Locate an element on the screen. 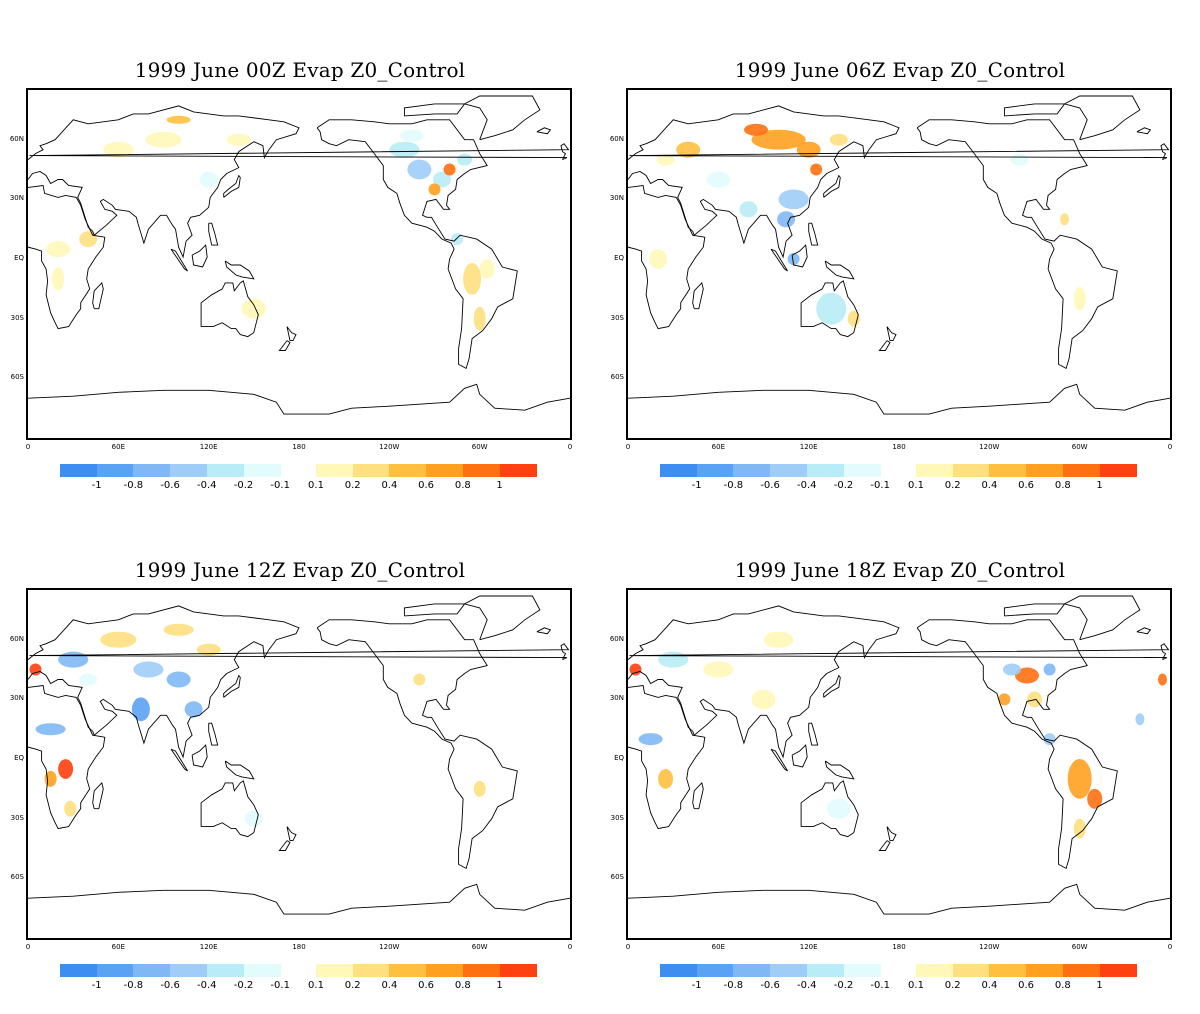  longitude-label: 0 is located at coordinates (628, 947).